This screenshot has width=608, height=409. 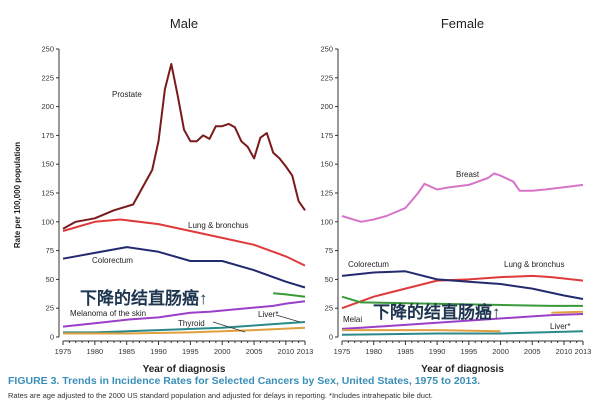 What do you see at coordinates (352, 319) in the screenshot?
I see `label-melanoma-female: Melai` at bounding box center [352, 319].